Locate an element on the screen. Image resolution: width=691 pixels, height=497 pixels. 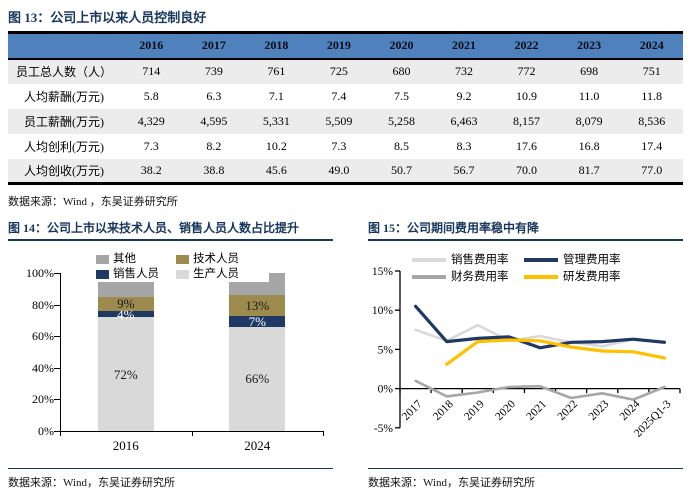
table-cell: 11.0 is located at coordinates (589, 95).